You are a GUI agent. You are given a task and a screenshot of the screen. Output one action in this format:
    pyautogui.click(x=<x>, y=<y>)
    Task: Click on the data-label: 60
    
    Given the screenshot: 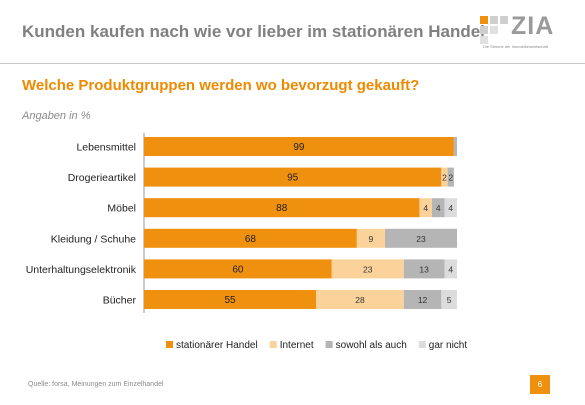 What is the action you would take?
    pyautogui.click(x=238, y=269)
    